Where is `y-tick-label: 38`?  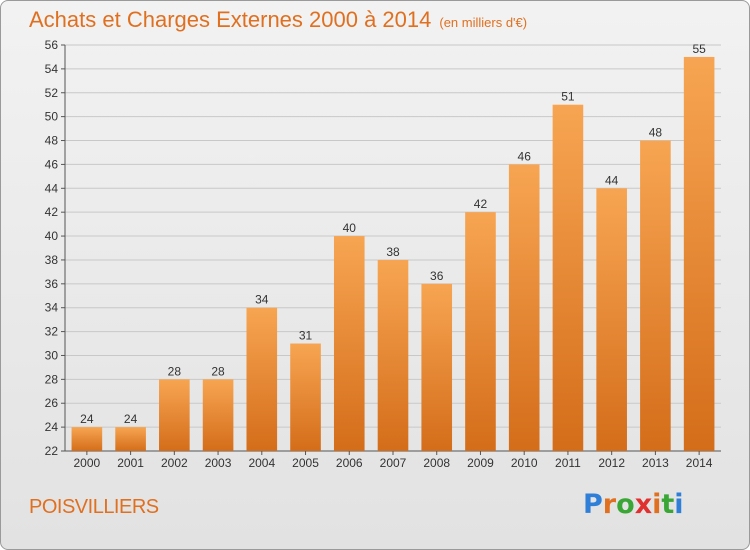 y-tick-label: 38 is located at coordinates (52, 260).